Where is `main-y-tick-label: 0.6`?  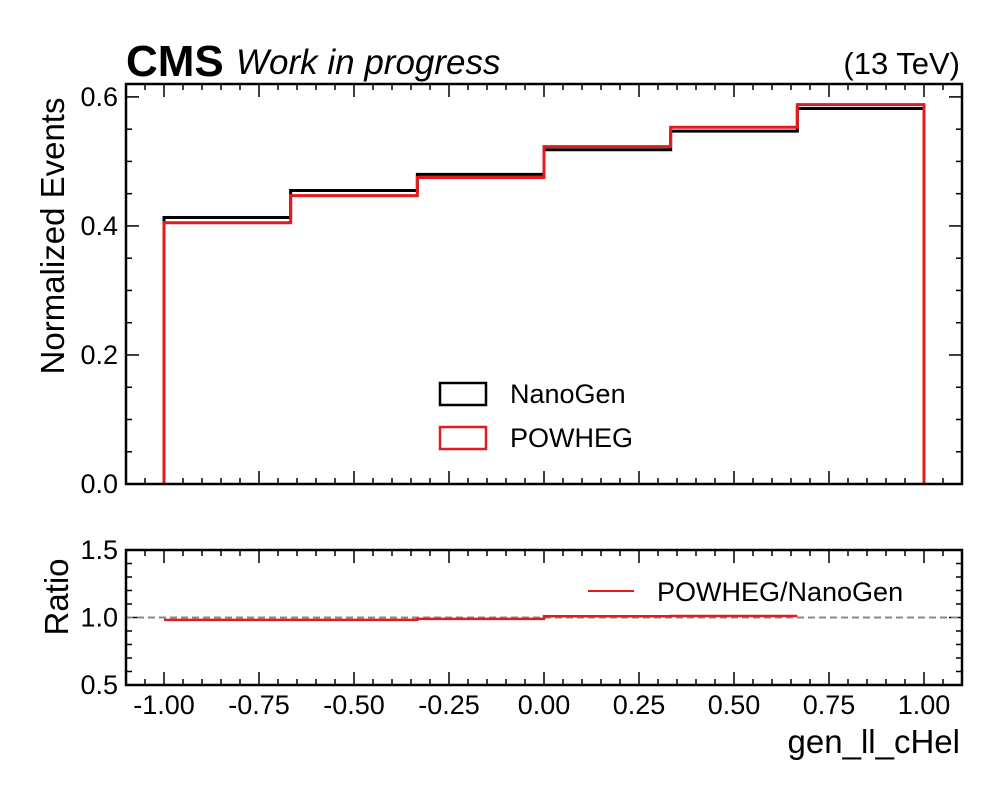
main-y-tick-label: 0.6 is located at coordinates (99, 97).